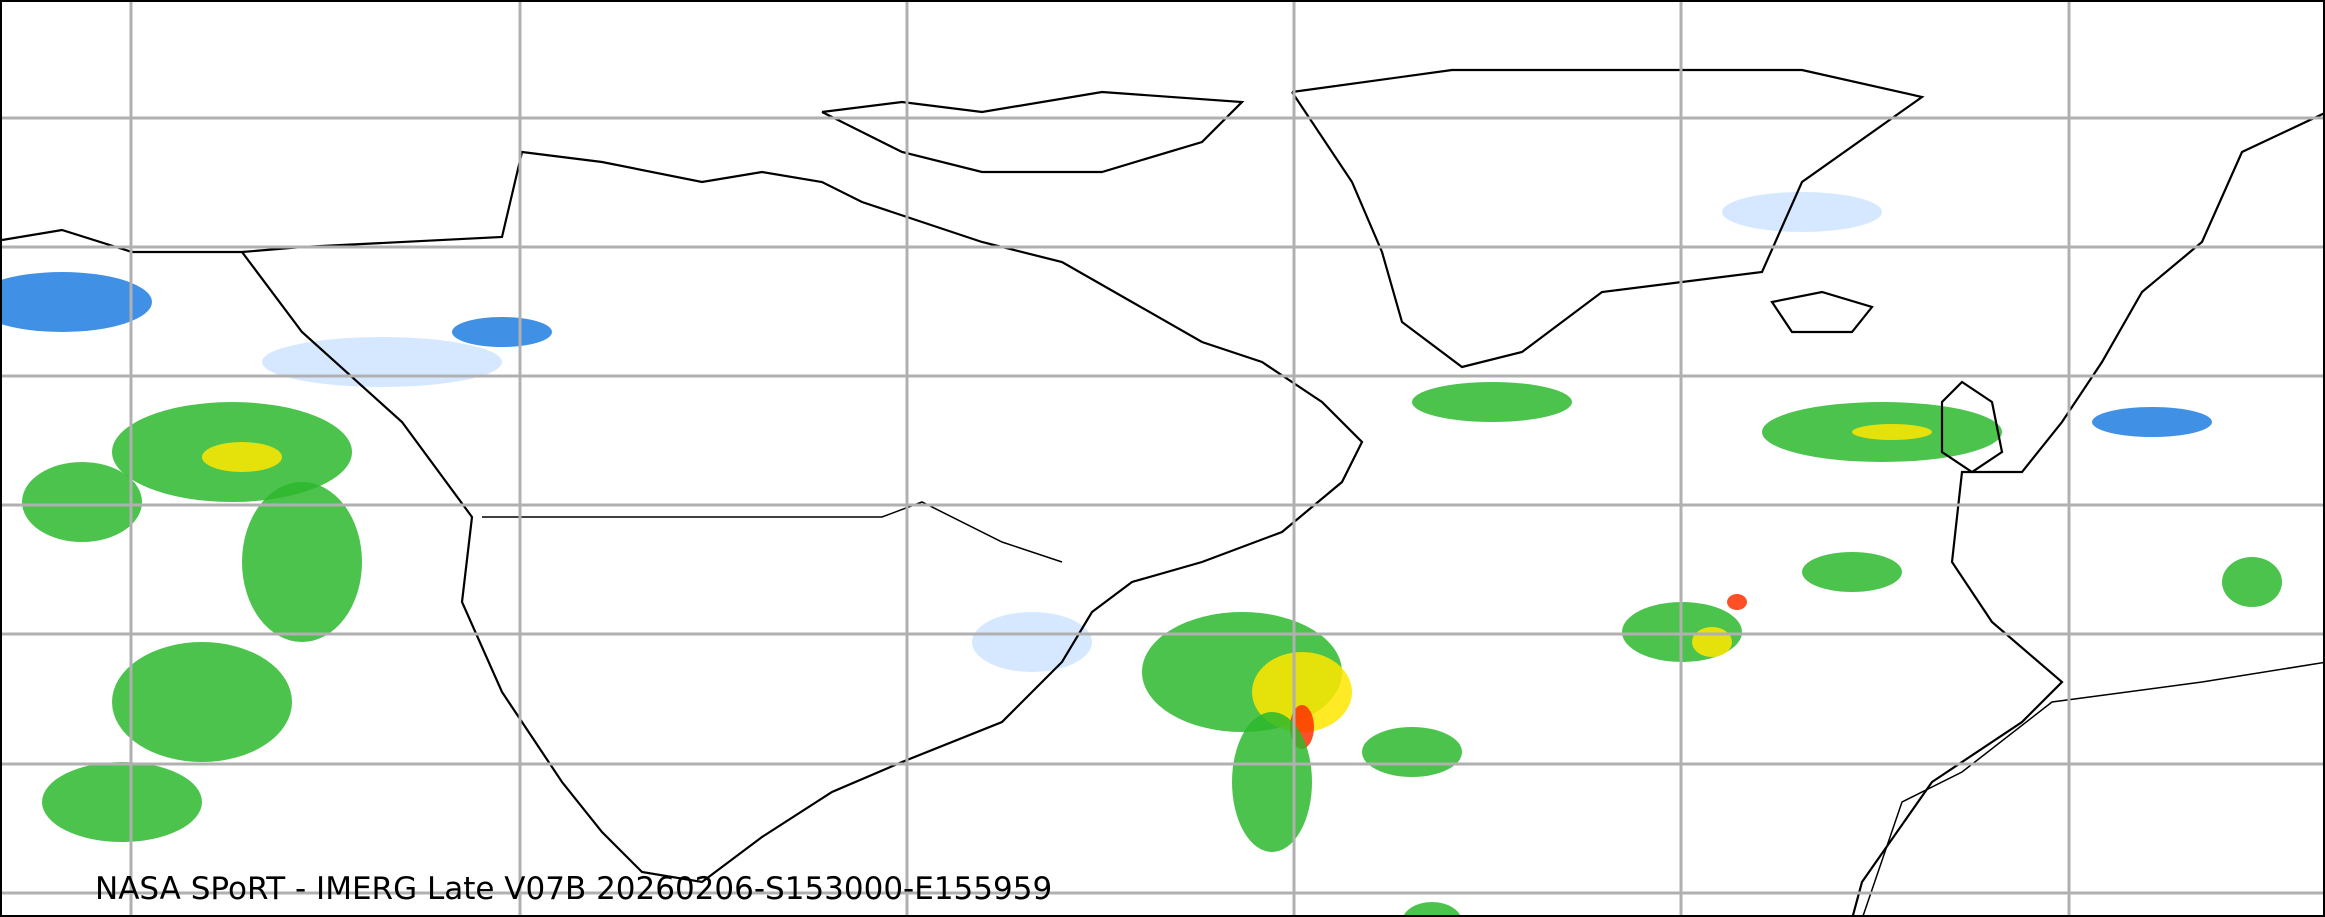 Image resolution: width=2325 pixels, height=917 pixels. I want to click on british-isles-outline, so click(1972, 427).